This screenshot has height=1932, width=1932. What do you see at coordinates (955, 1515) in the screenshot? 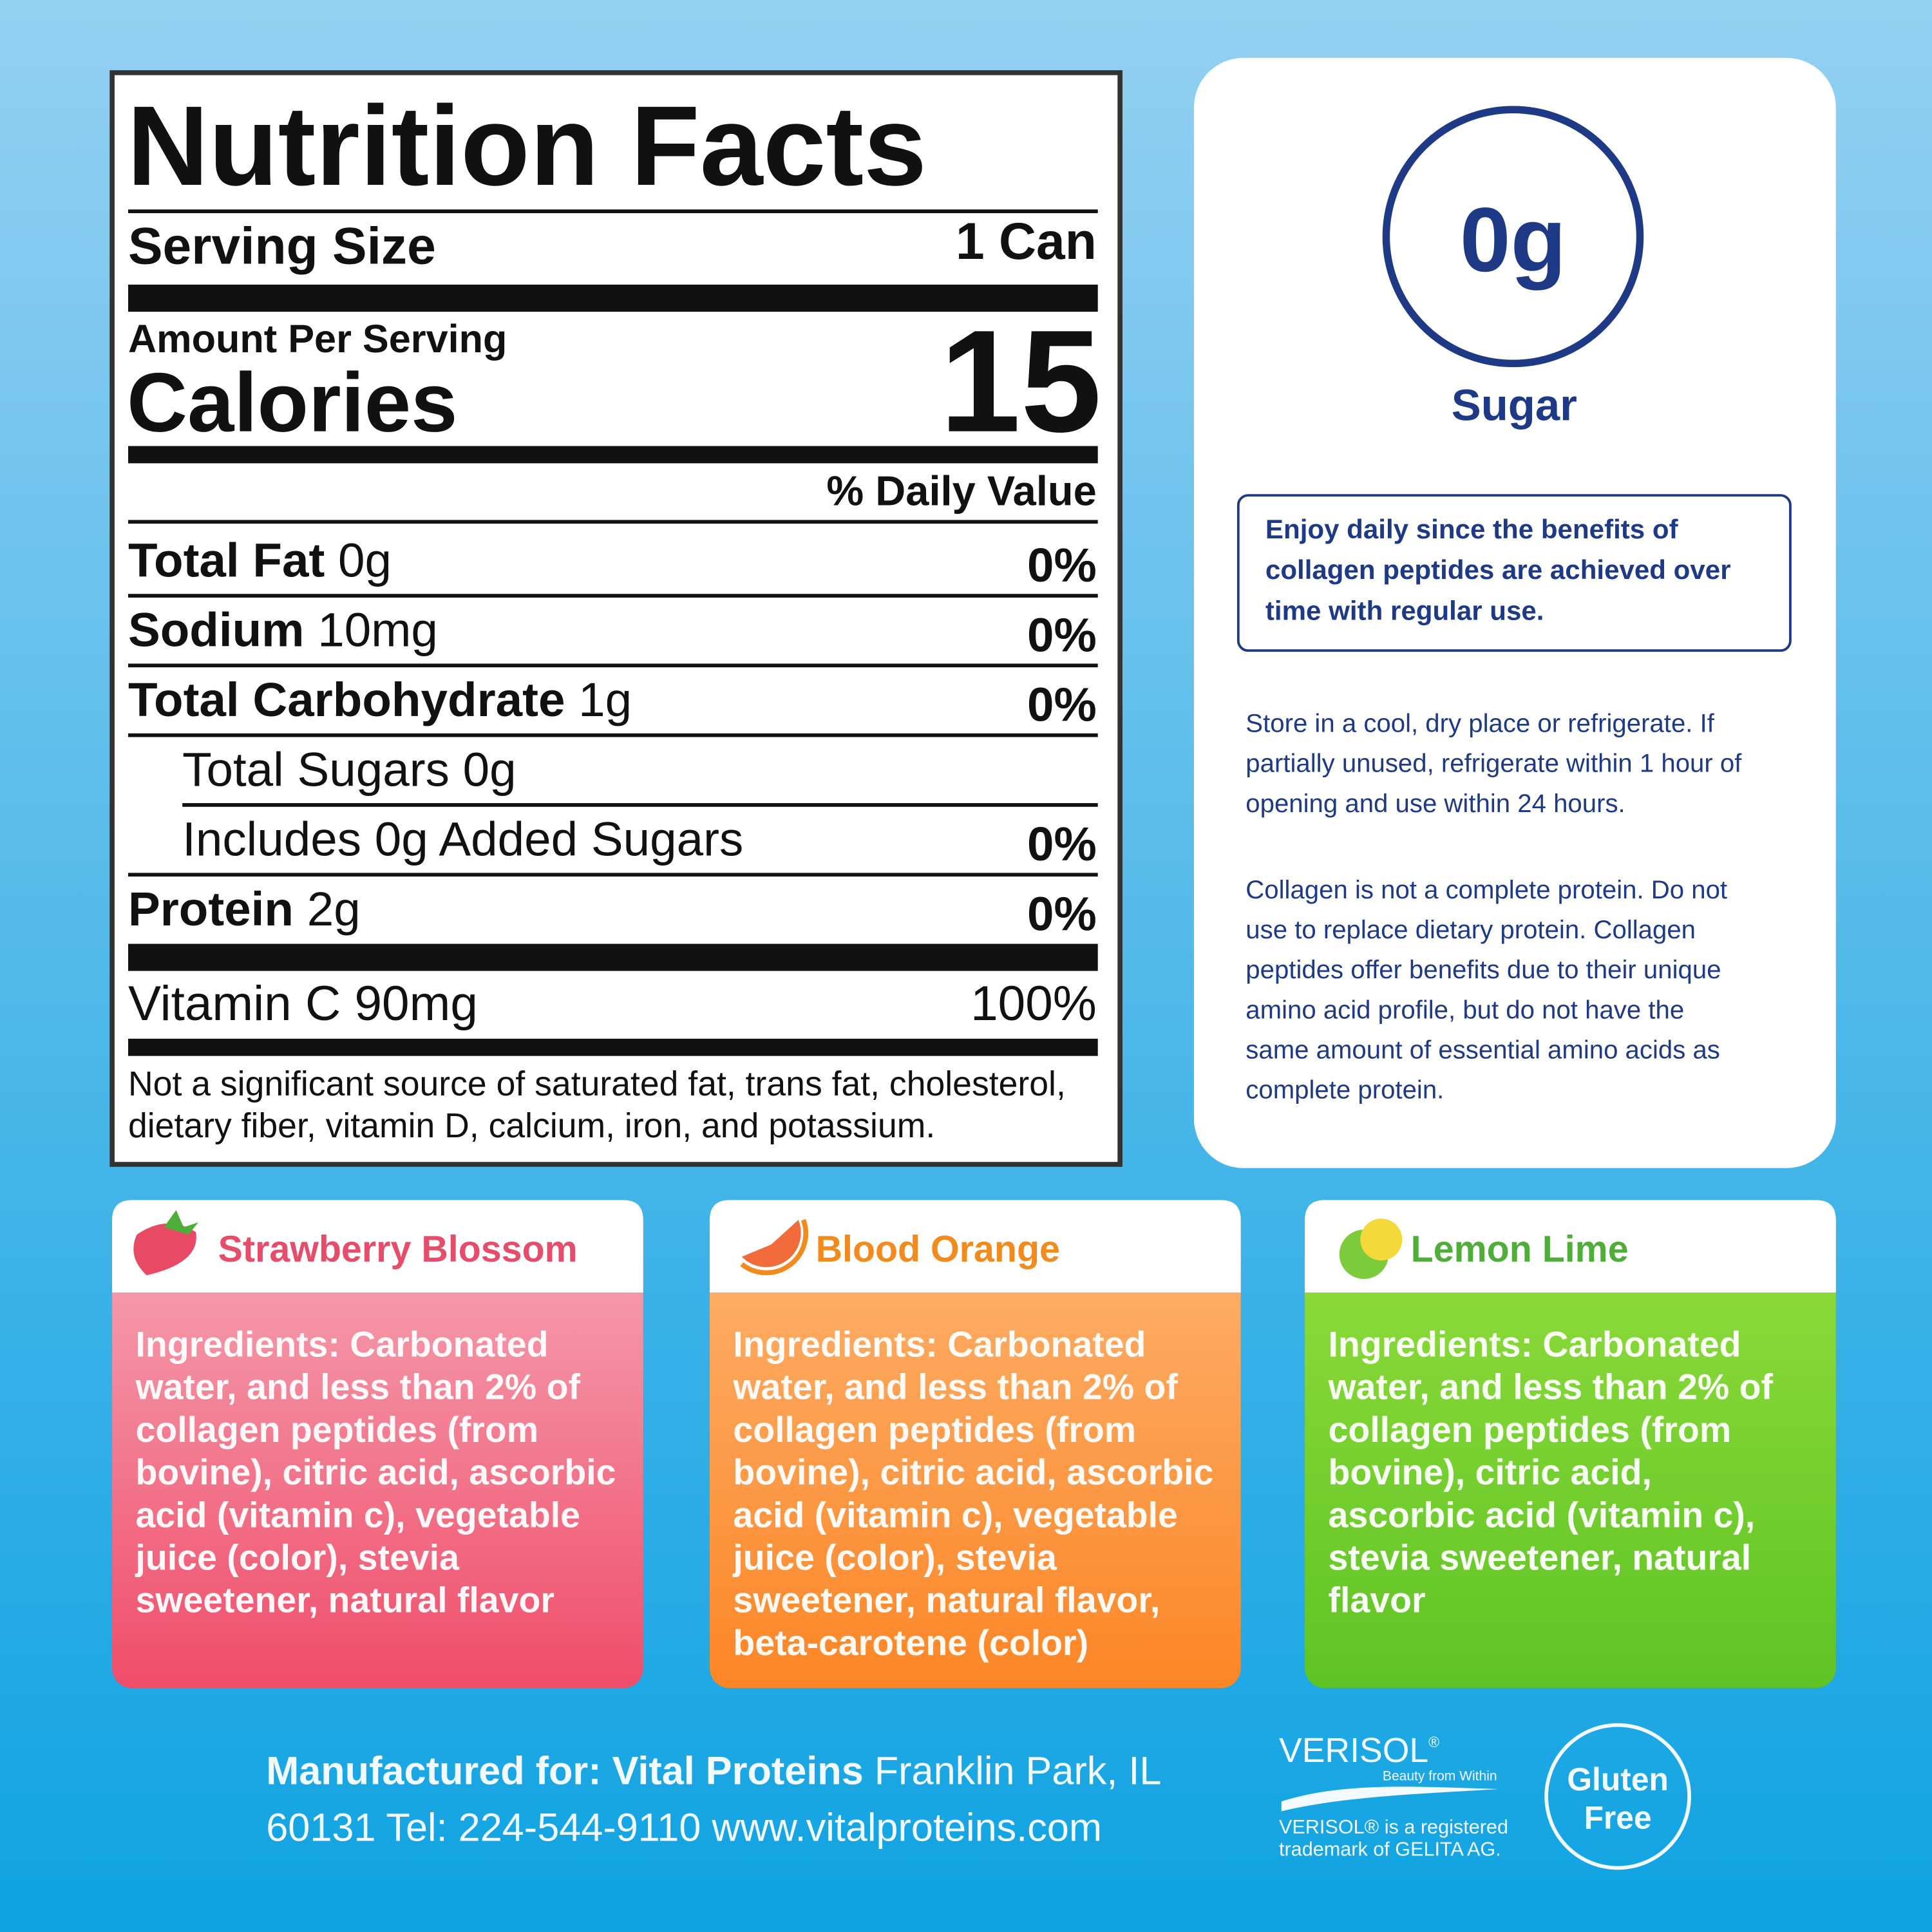
I see `ingredient-line: acid (vitamin c), vegetable` at bounding box center [955, 1515].